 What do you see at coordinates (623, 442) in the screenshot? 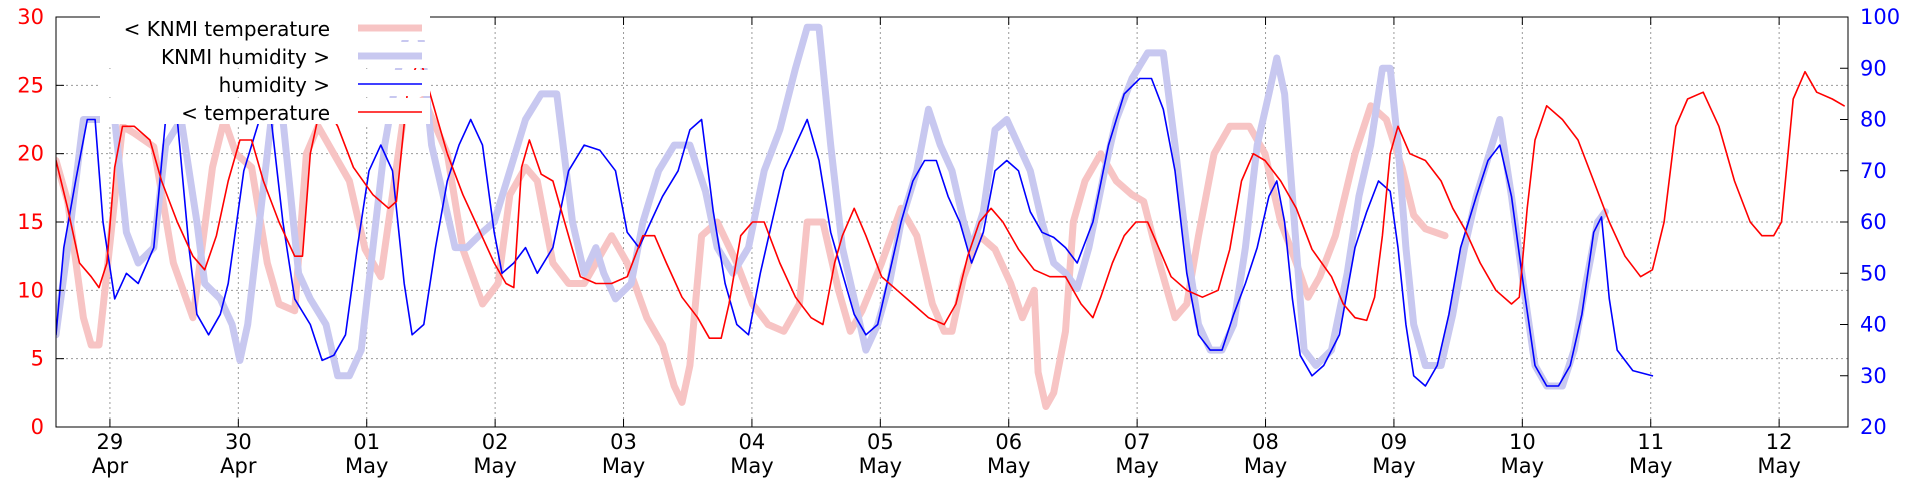
I see `x-tick-day-label: 03` at bounding box center [623, 442].